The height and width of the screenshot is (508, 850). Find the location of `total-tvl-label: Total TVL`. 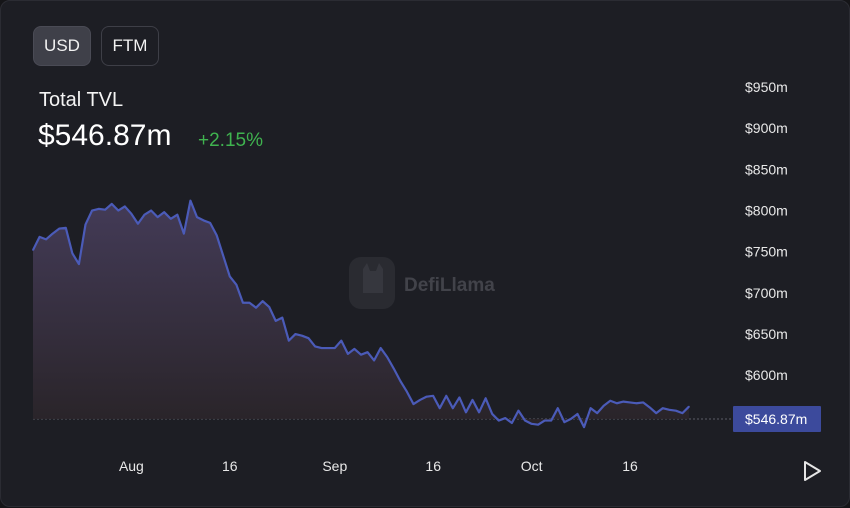

total-tvl-label: Total TVL is located at coordinates (81, 100).